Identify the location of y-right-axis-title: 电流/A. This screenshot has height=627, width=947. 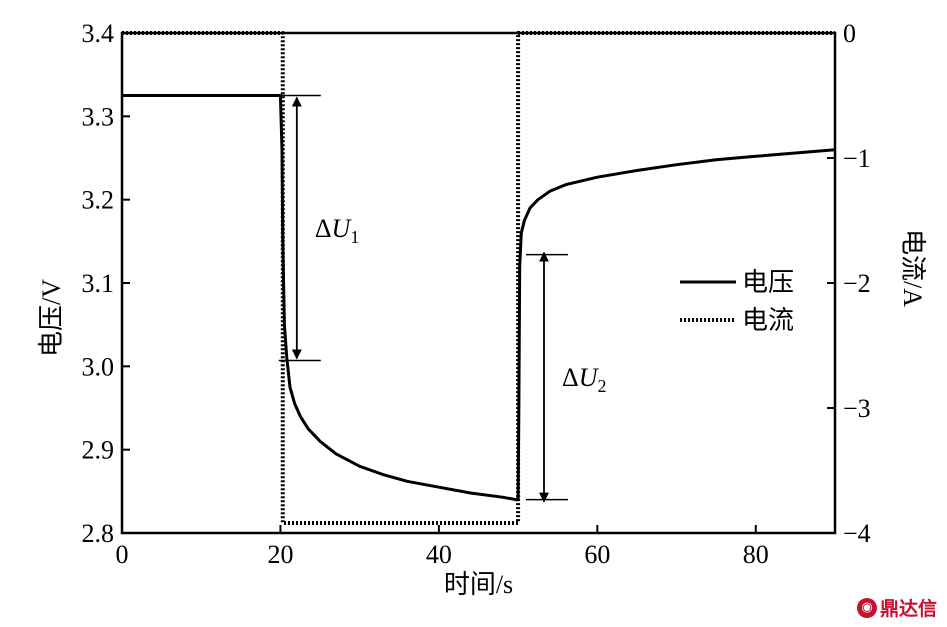
(912, 268).